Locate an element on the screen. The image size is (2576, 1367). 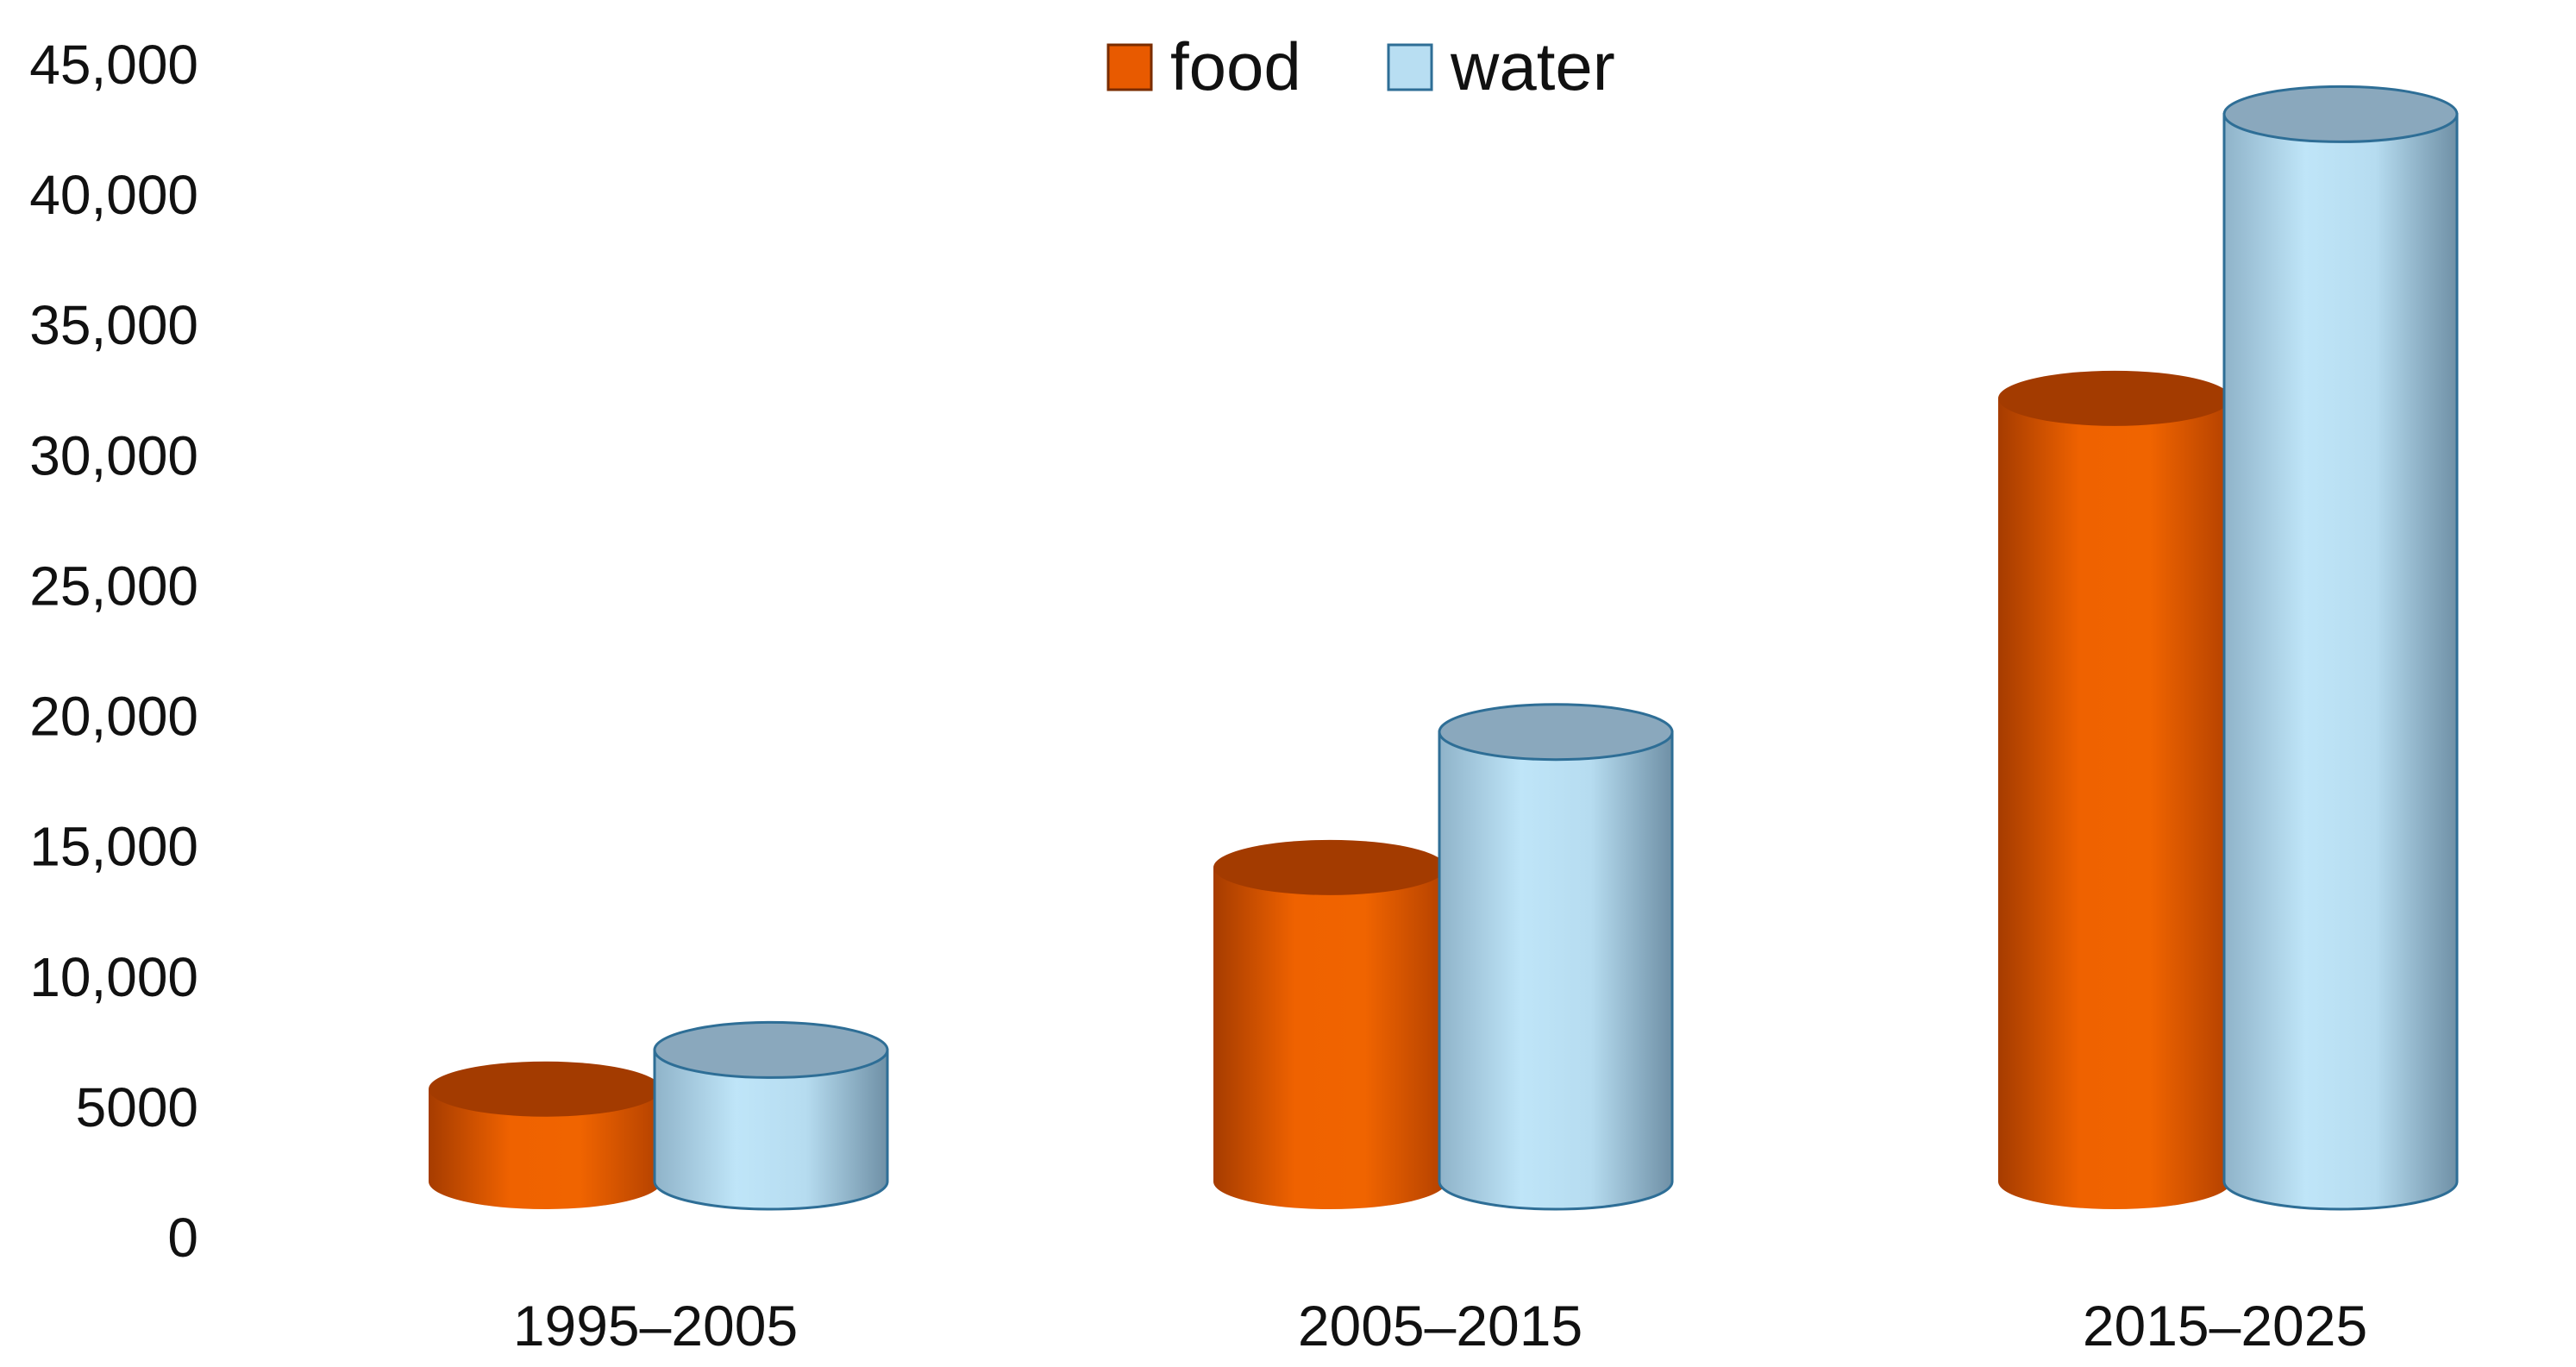
y-tick-label: 0 is located at coordinates (182, 1238).